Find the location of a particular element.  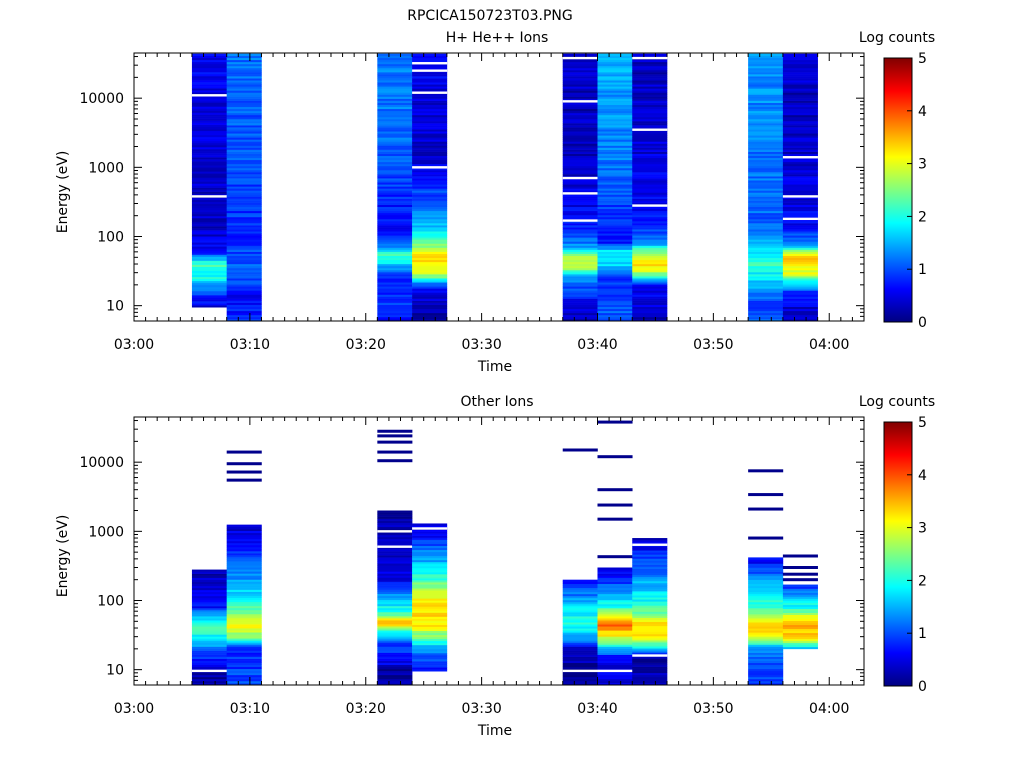

x-tick-label: 03:40 is located at coordinates (597, 345).